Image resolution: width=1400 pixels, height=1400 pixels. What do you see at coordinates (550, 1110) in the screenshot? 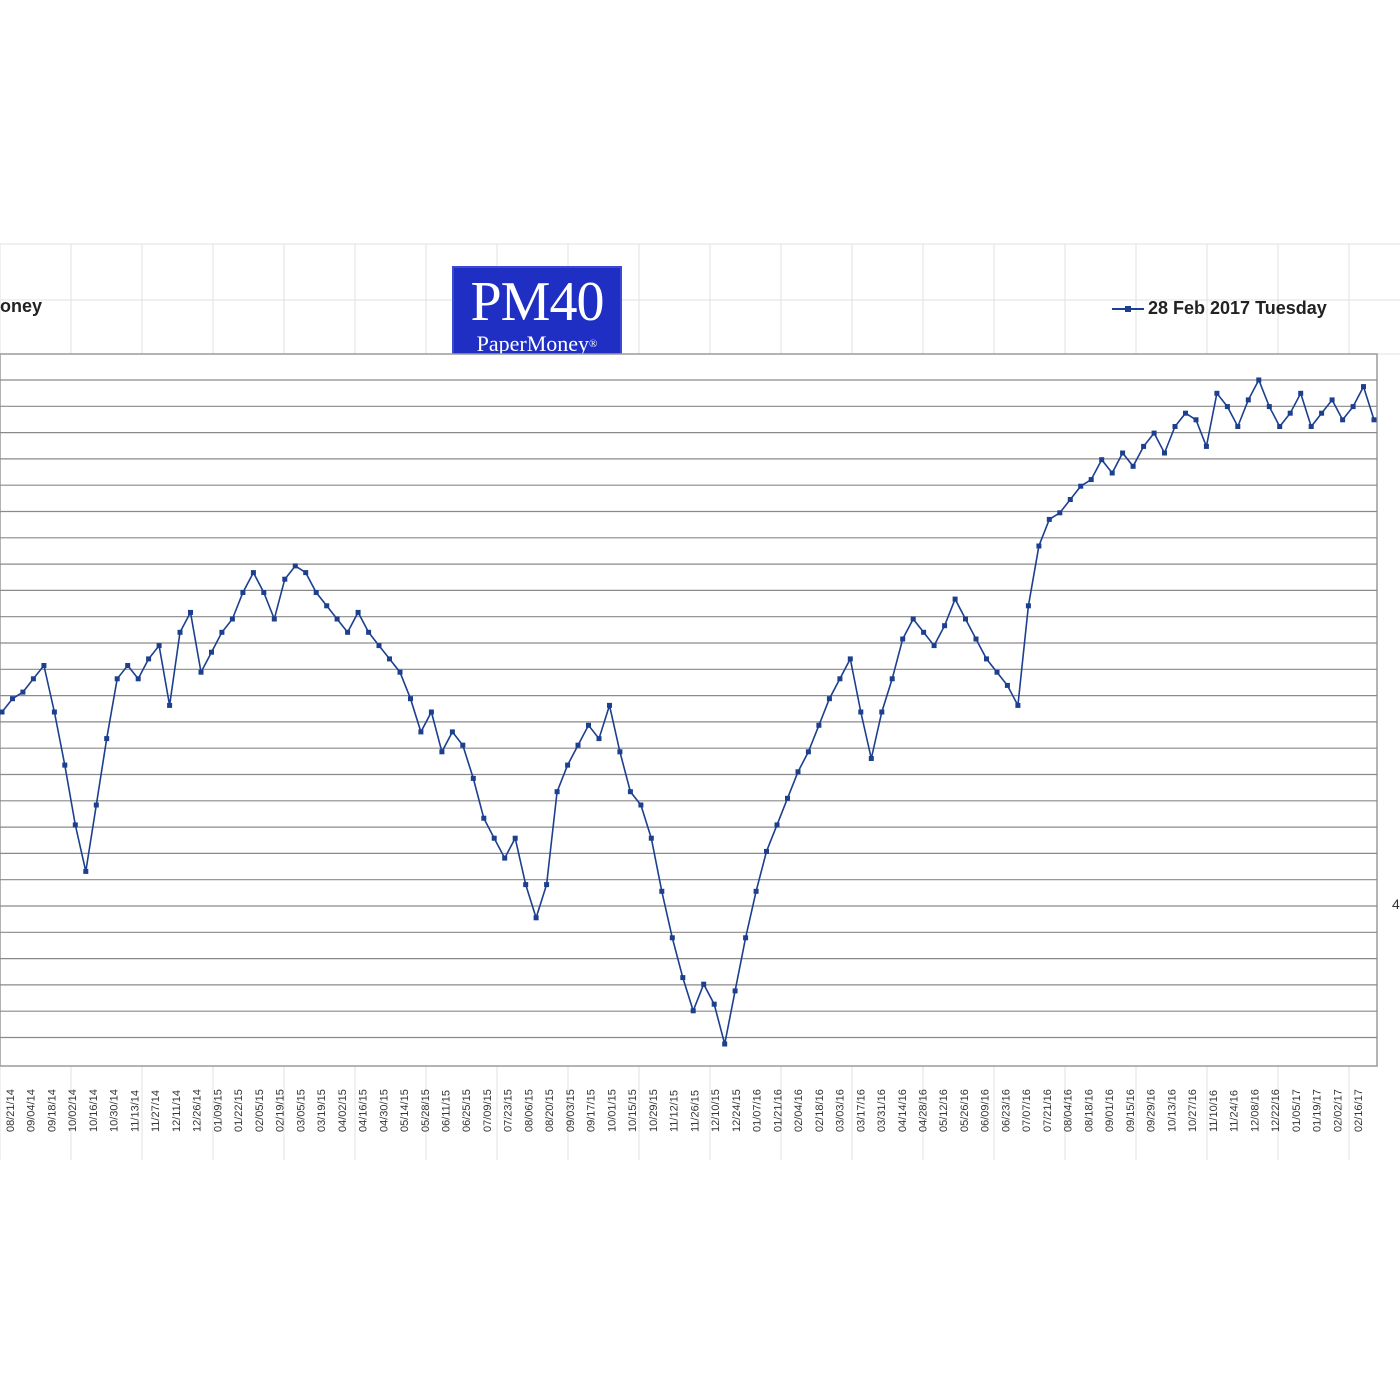
I see `x-tick-label: 08/20/15` at bounding box center [550, 1110].